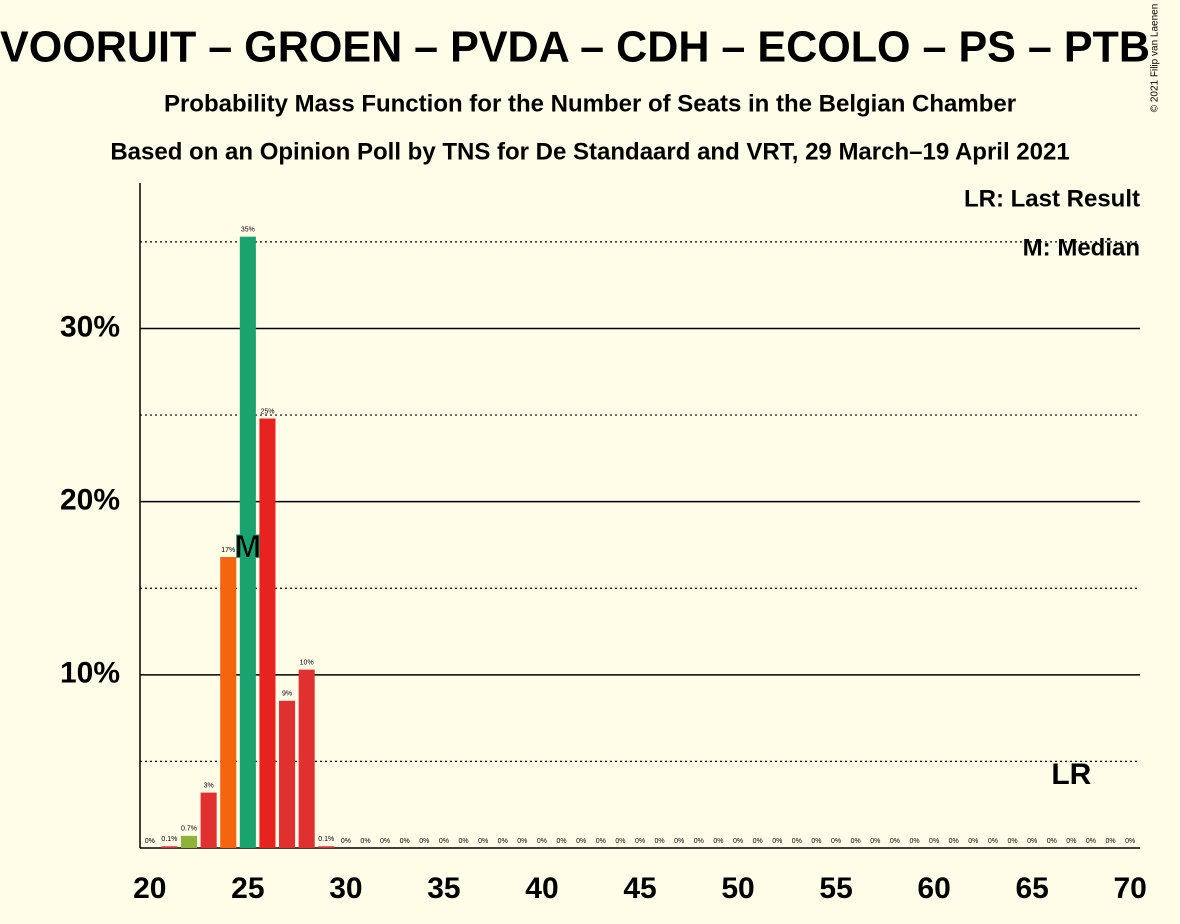 The height and width of the screenshot is (924, 1180). Describe the element at coordinates (209, 785) in the screenshot. I see `value-label: 3%` at that location.